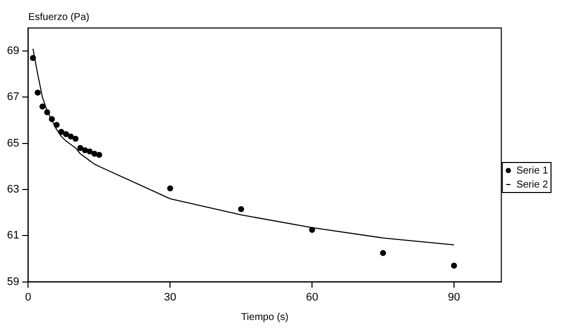 The image size is (582, 331). What do you see at coordinates (59, 17) in the screenshot?
I see `y-axis-title: Esfuerzo (Pa)` at bounding box center [59, 17].